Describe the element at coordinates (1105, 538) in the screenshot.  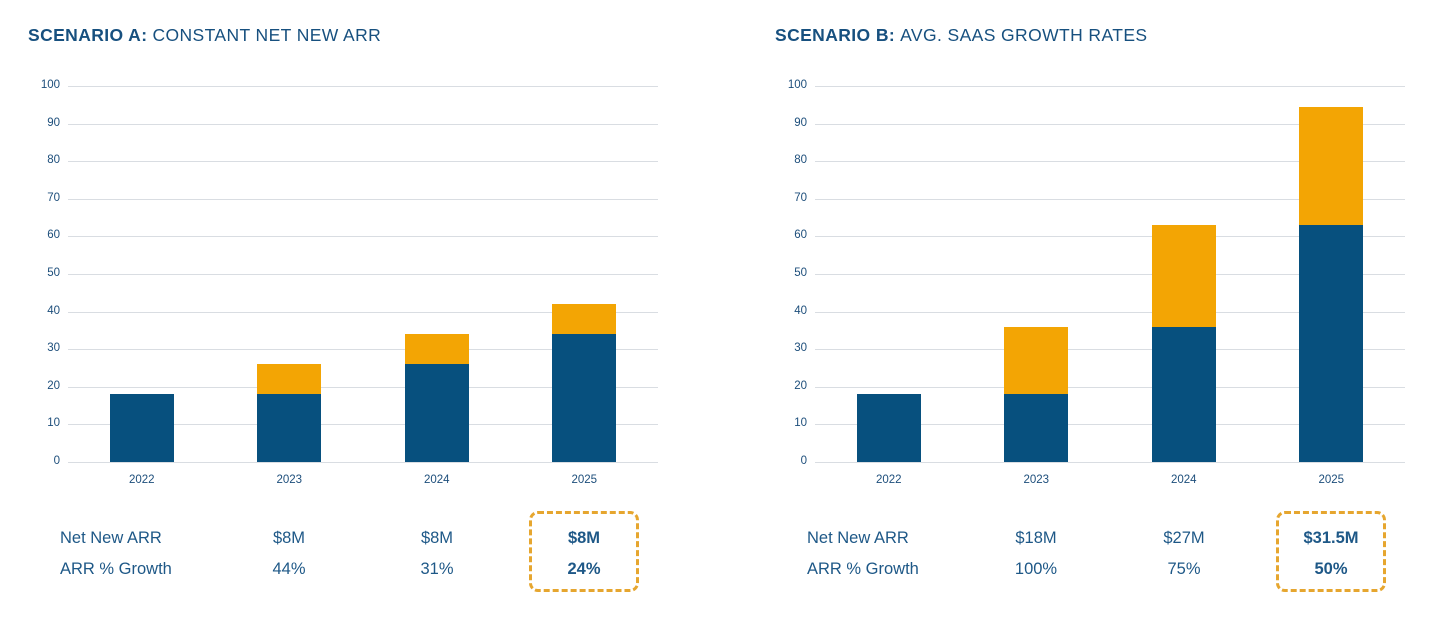
I see `table-row: Net New ARR $18M $27M $31.5M` at that location.